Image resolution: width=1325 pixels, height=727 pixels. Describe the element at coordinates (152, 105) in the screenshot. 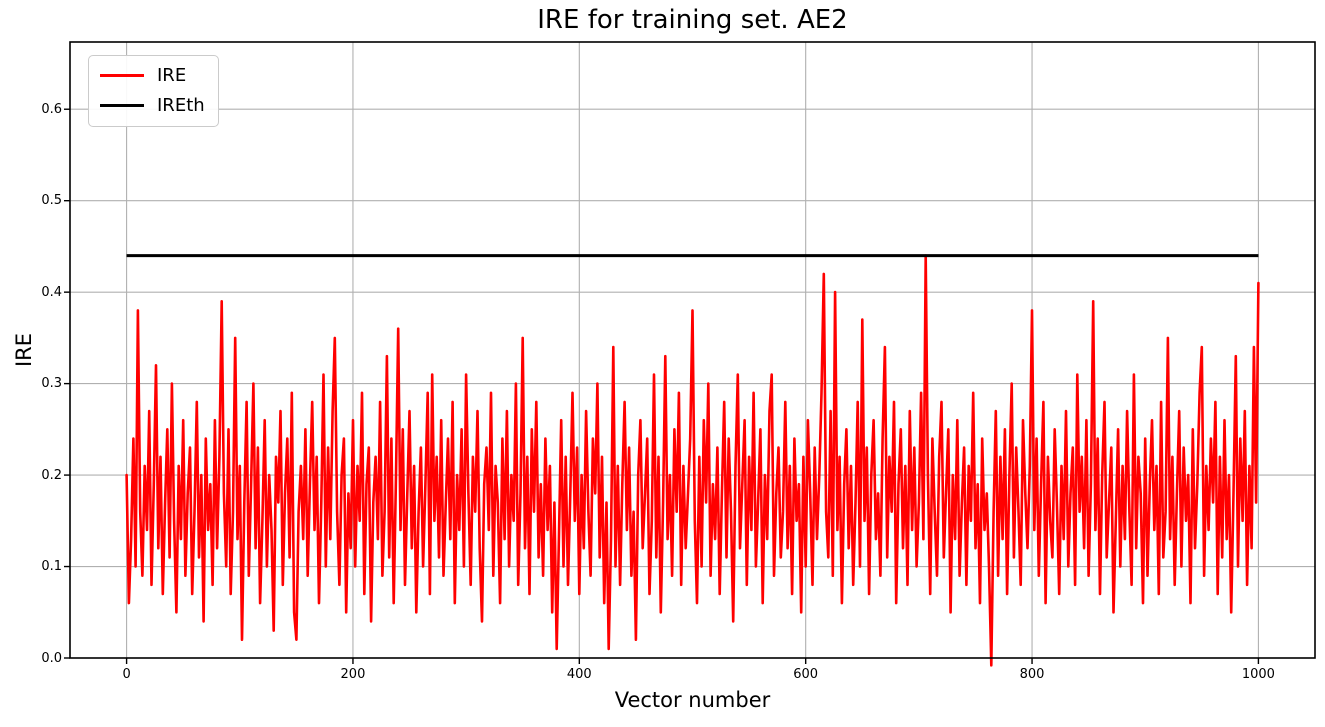

I see `legend-entry-ireth: IREth` at that location.